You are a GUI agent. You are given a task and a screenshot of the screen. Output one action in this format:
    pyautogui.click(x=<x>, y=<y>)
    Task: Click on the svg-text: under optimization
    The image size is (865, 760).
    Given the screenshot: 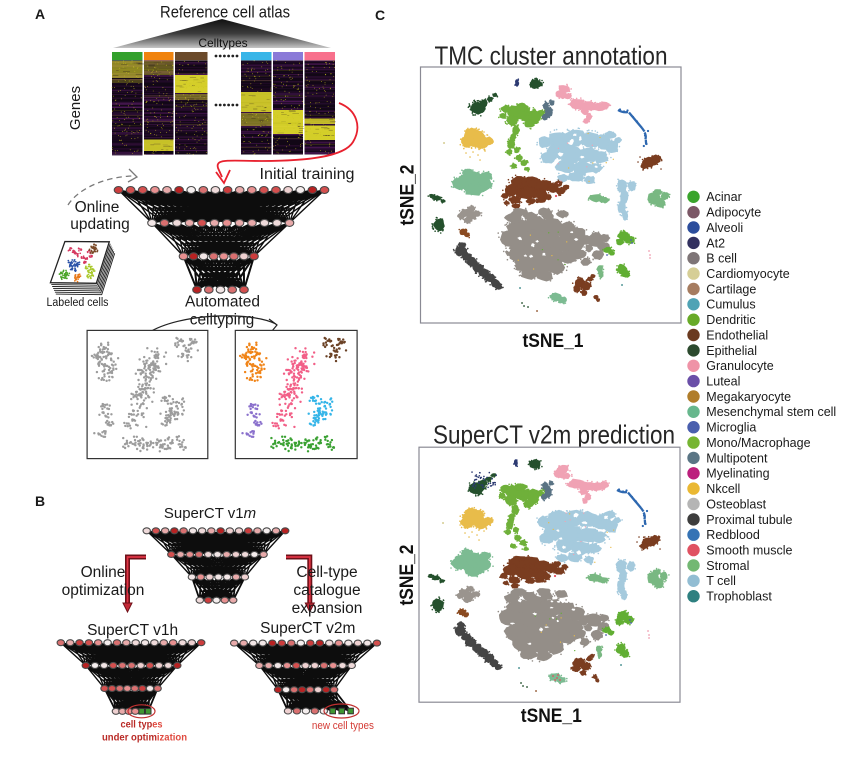 What is the action you would take?
    pyautogui.click(x=144, y=738)
    